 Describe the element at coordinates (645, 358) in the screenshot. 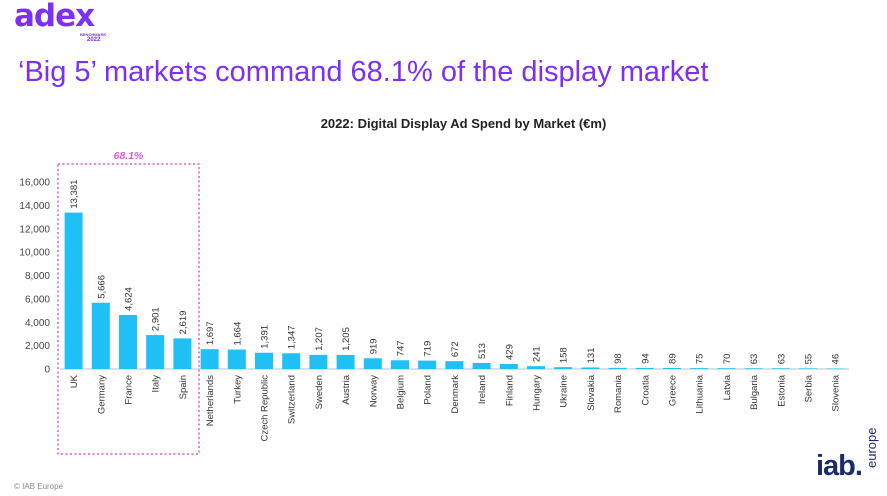

I see `data-label: 94` at that location.